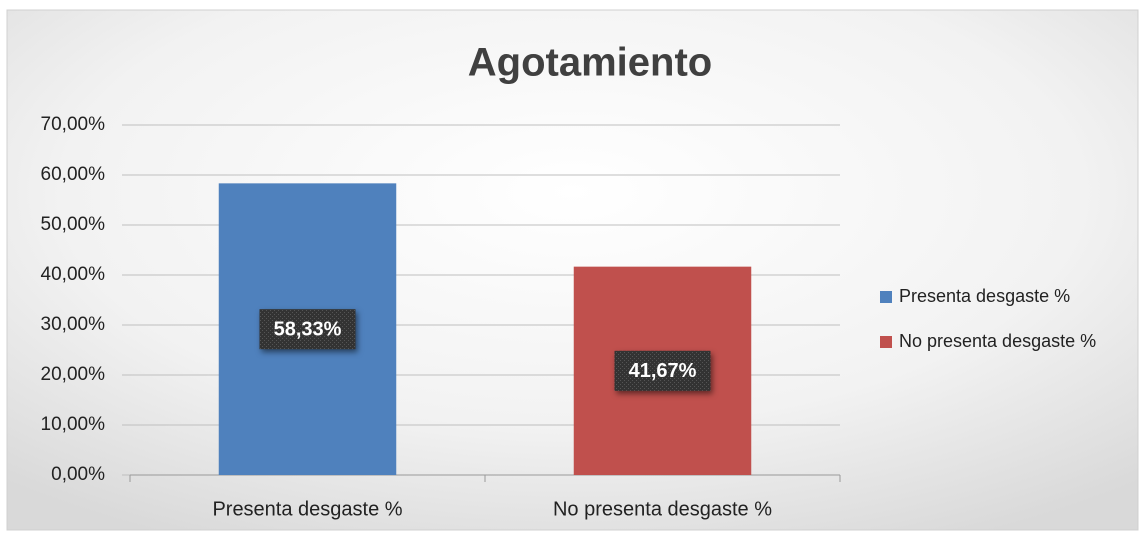 The width and height of the screenshot is (1145, 537). I want to click on y-tick-label: 50,00%, so click(73, 224).